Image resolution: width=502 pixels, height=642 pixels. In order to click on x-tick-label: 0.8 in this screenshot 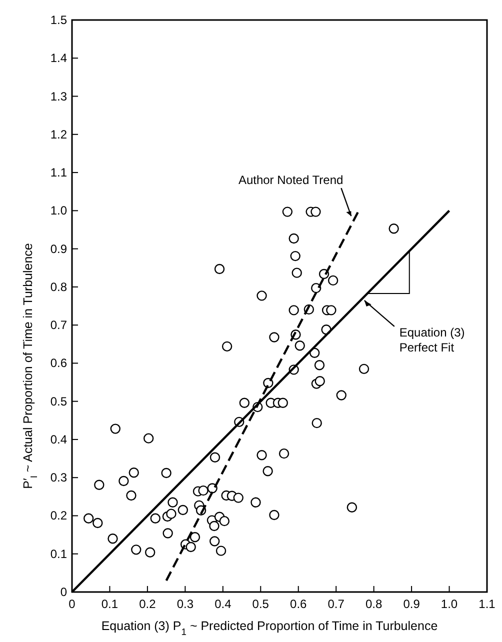, I will do `click(373, 604)`.